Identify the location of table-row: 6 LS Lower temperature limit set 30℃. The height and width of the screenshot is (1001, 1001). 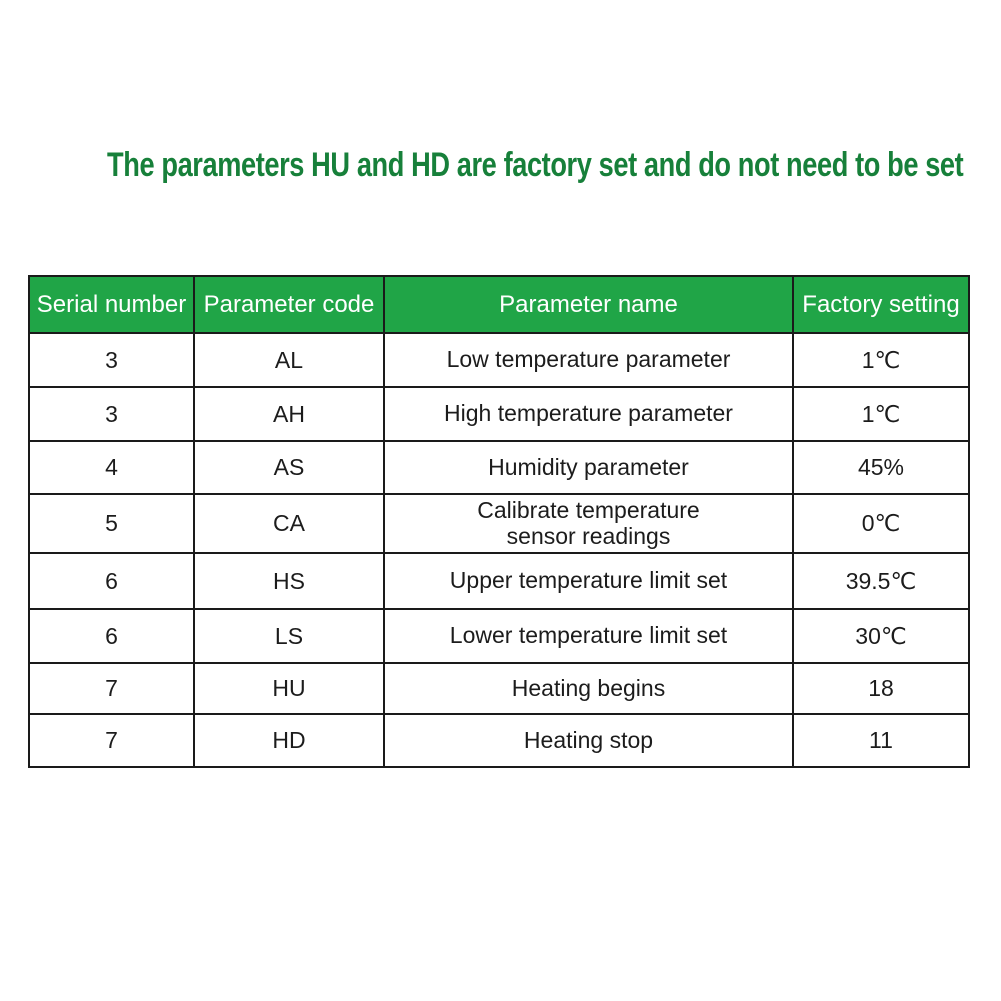
(499, 636).